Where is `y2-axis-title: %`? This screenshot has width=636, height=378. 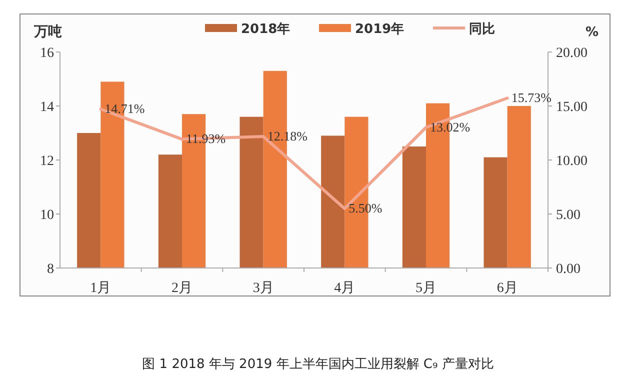
y2-axis-title: % is located at coordinates (592, 32).